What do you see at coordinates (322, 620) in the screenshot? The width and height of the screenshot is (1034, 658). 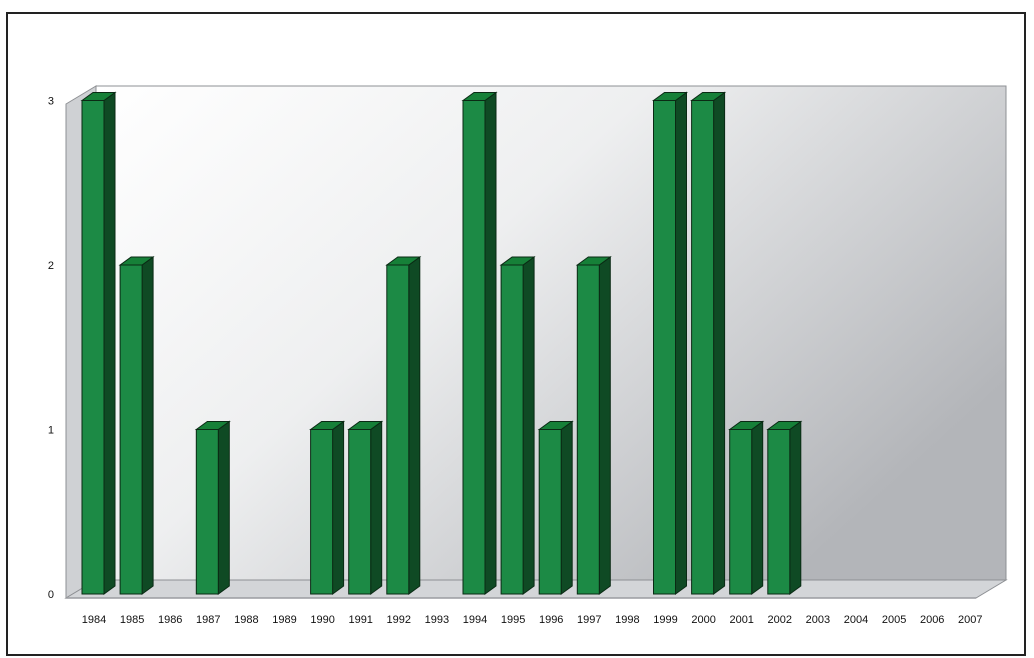 I see `x-tick-label: 1990` at bounding box center [322, 620].